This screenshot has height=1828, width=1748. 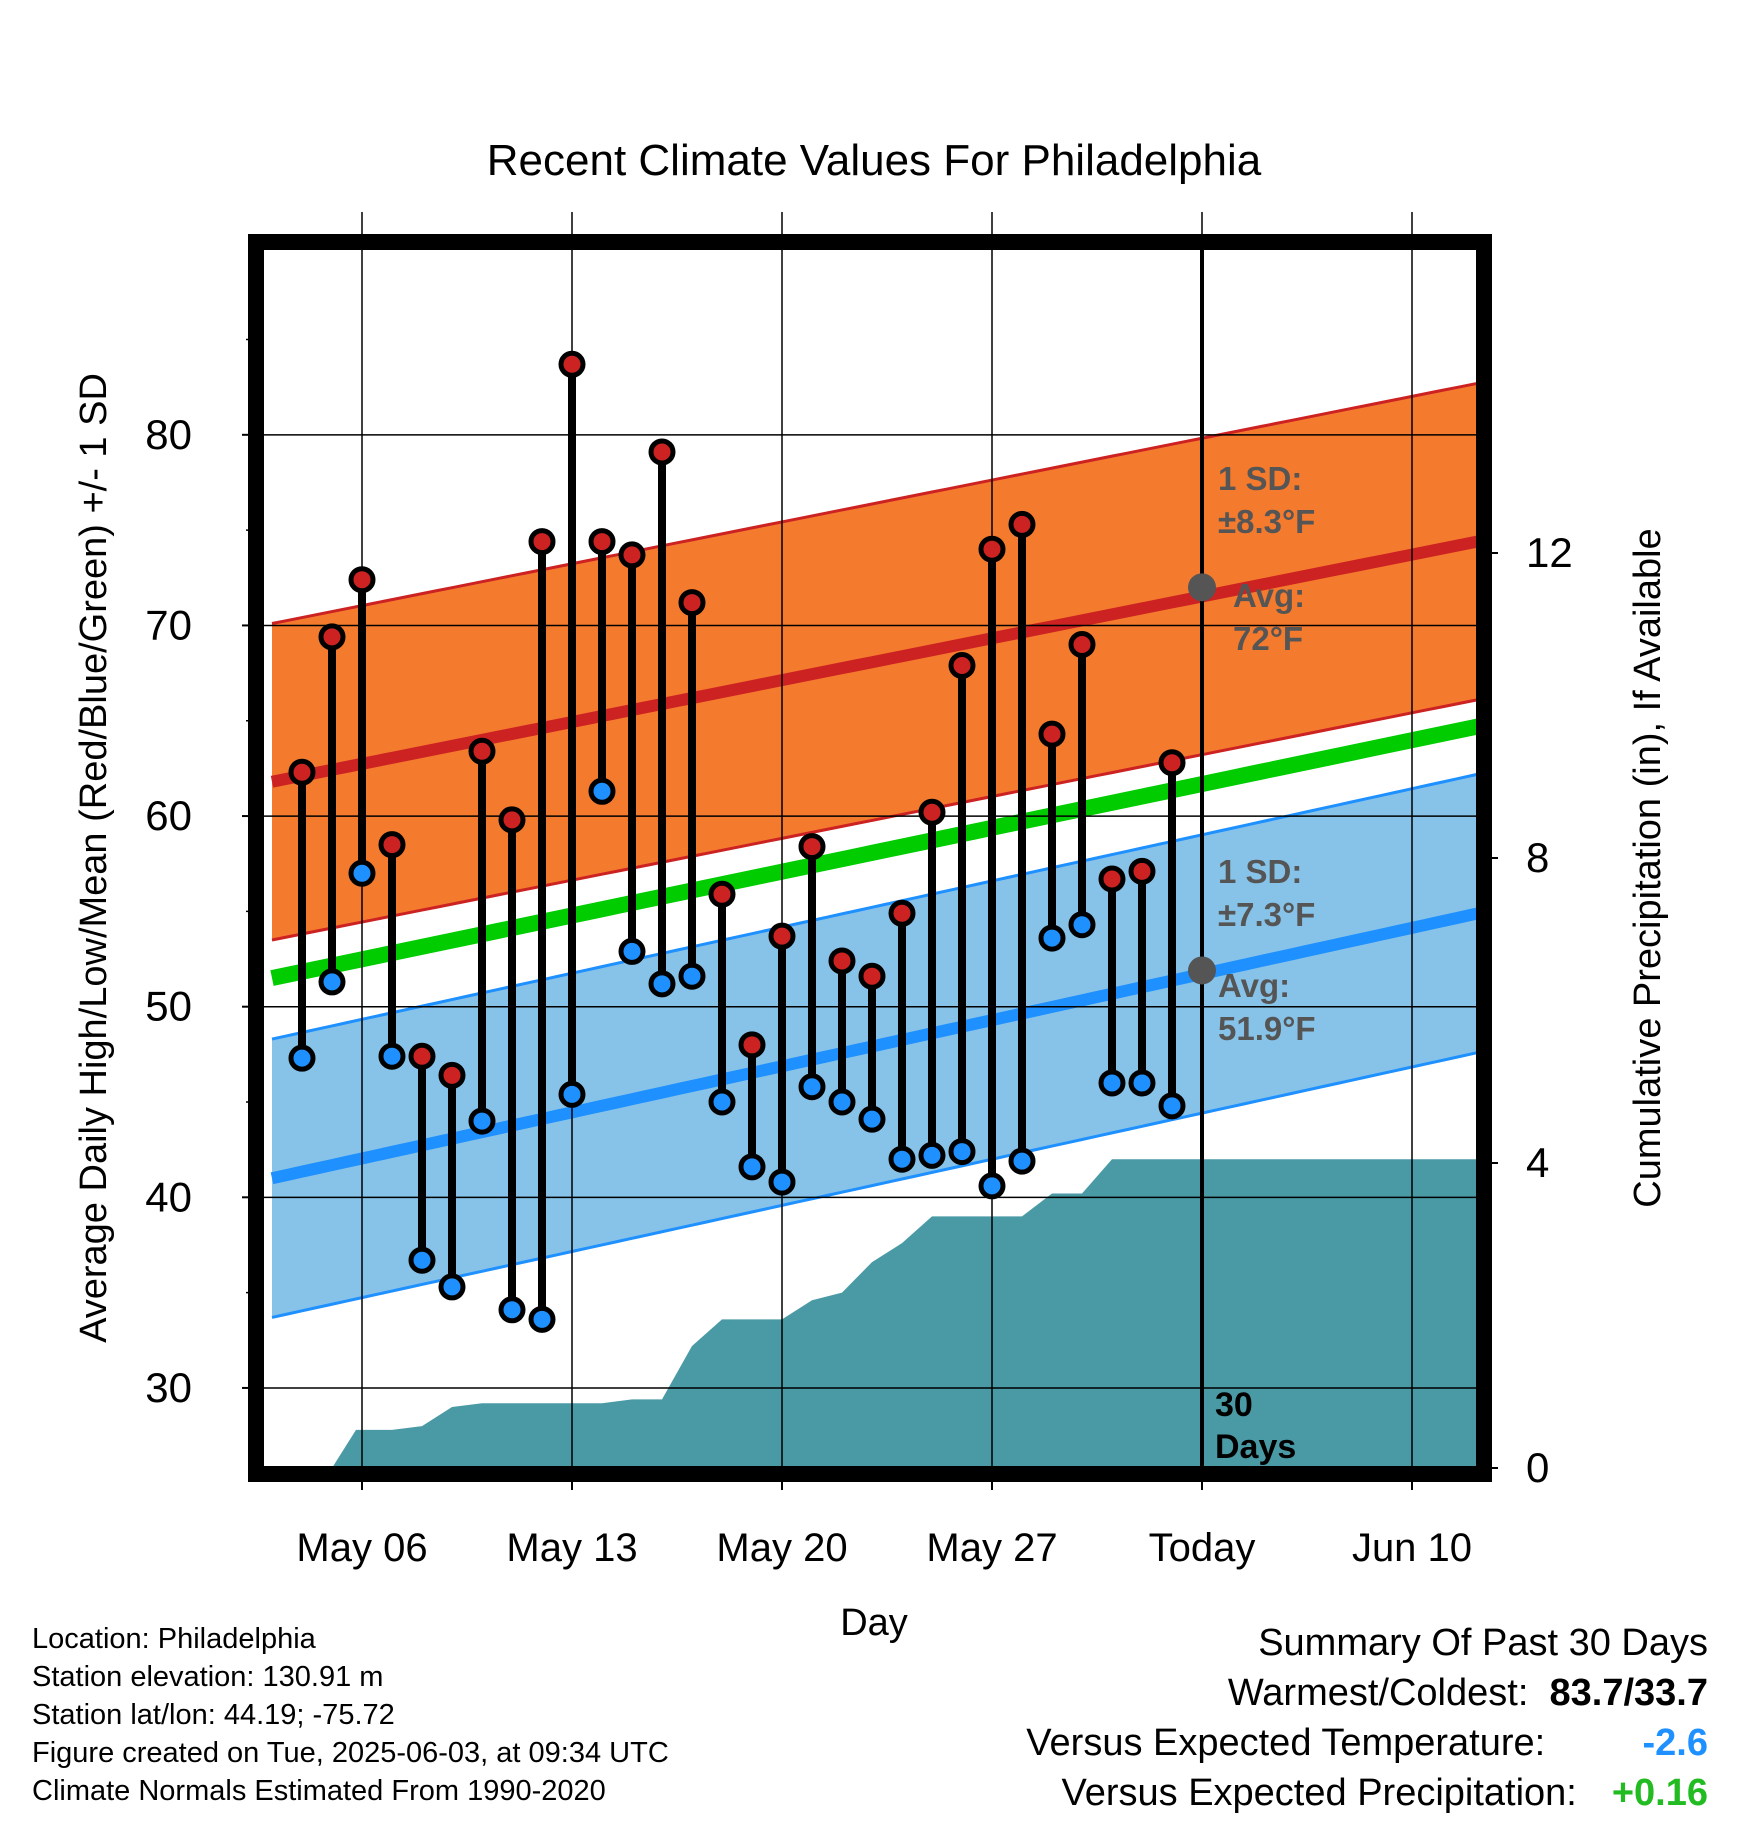 What do you see at coordinates (1234, 1405) in the screenshot?
I see `days-count: 30` at bounding box center [1234, 1405].